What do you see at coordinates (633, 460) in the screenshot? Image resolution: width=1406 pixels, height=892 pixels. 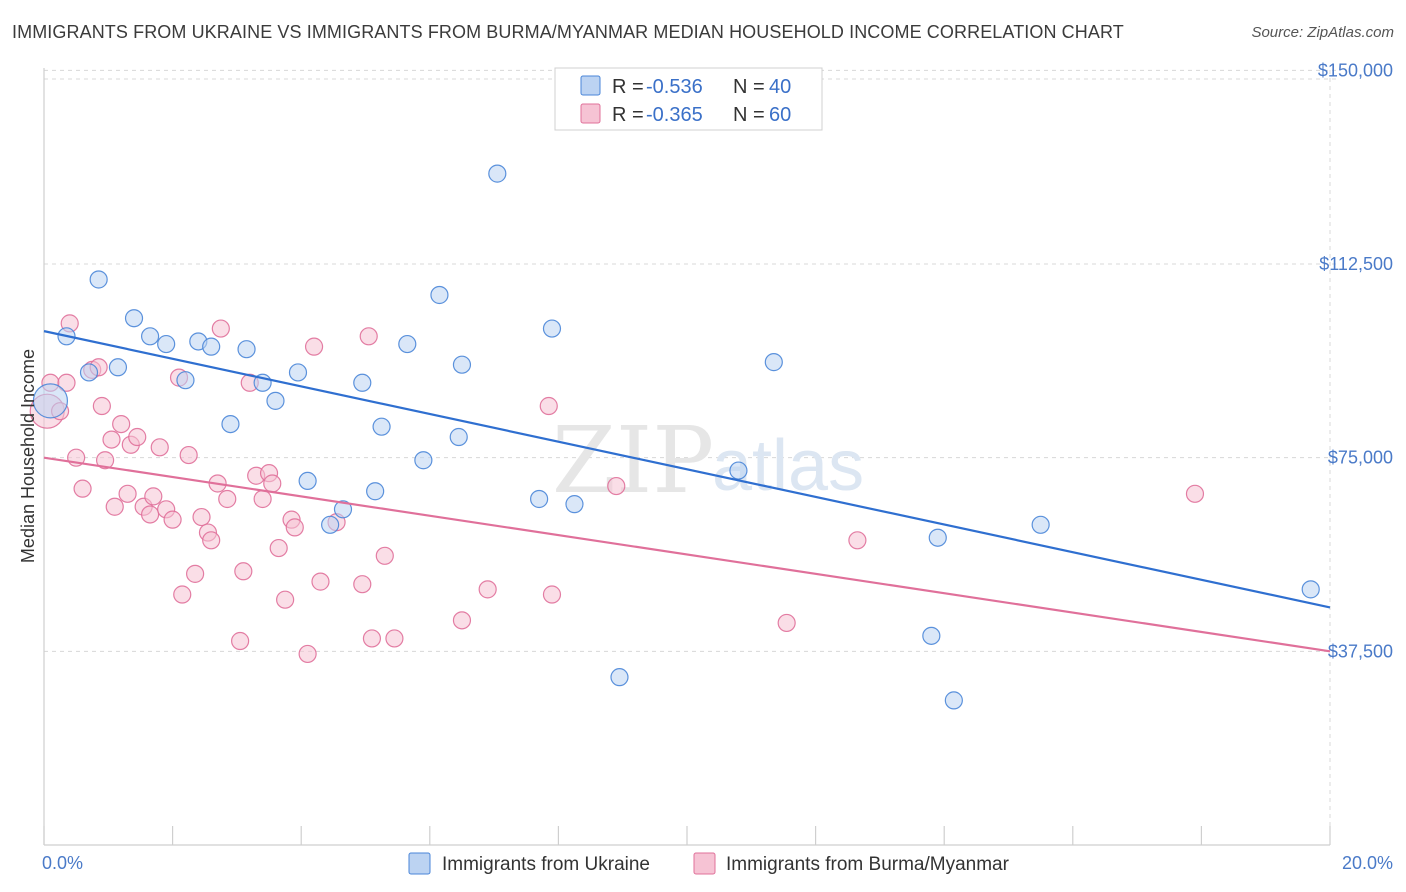 I see `watermark-zip: ZIP` at bounding box center [633, 460].